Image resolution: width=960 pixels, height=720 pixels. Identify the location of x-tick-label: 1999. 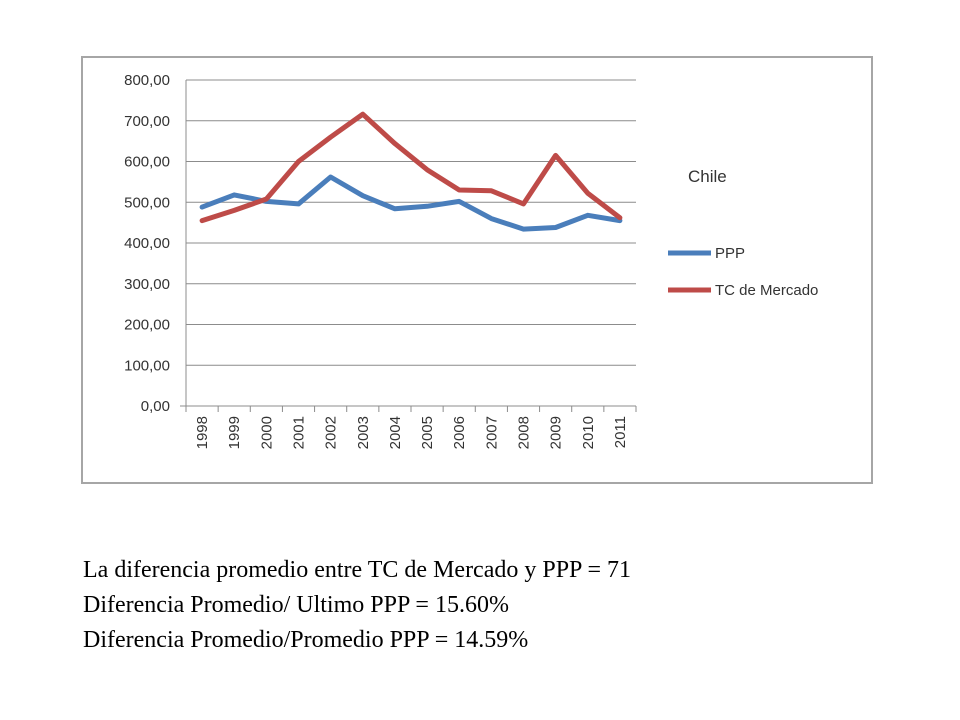
(234, 432).